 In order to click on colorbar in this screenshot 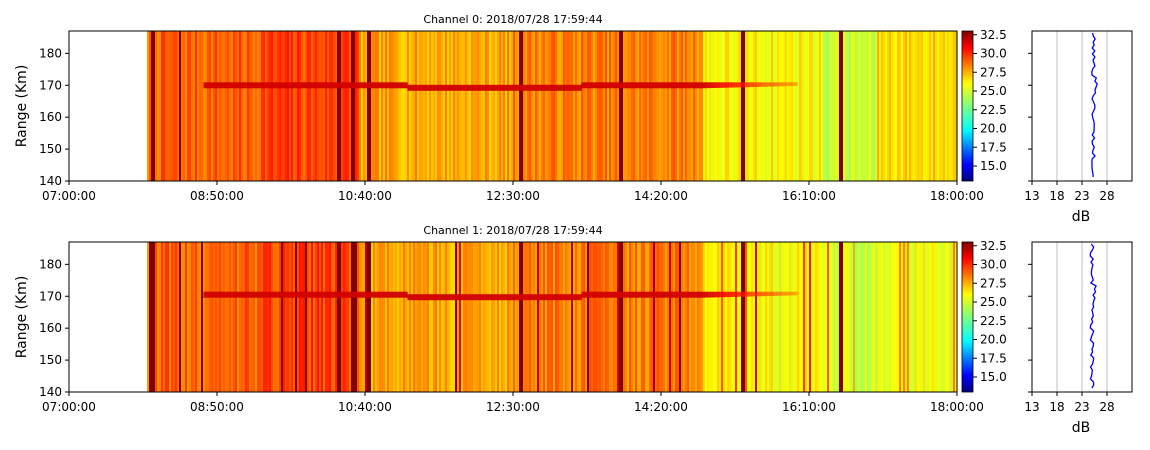, I will do `click(967, 106)`.